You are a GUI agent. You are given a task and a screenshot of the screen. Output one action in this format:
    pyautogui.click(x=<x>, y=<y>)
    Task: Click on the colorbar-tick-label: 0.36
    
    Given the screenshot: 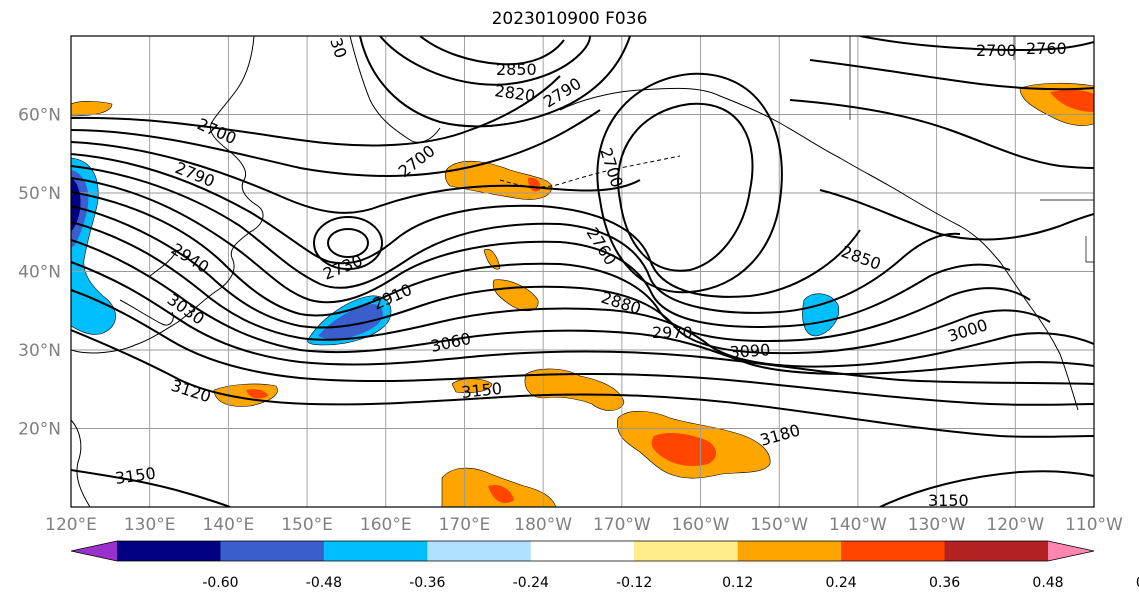 What is the action you would take?
    pyautogui.click(x=944, y=583)
    